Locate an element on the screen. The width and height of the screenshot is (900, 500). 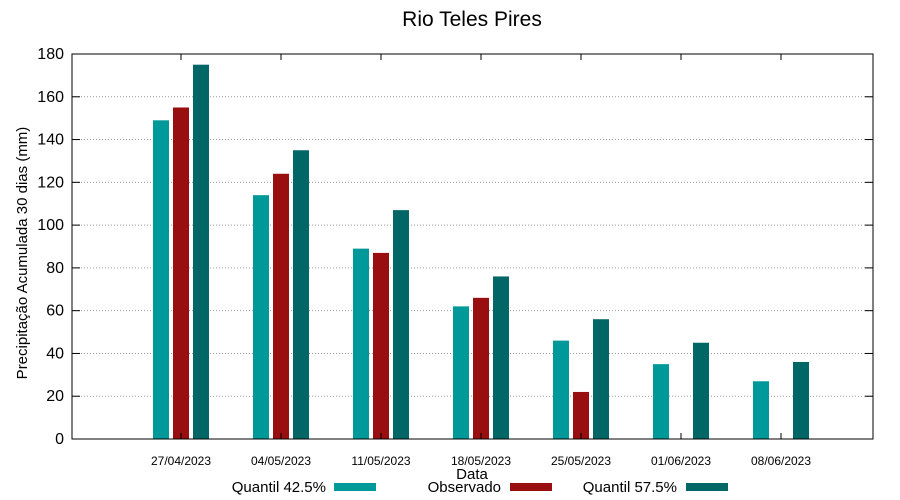
x-tick-label: 25/05/2023 is located at coordinates (581, 461).